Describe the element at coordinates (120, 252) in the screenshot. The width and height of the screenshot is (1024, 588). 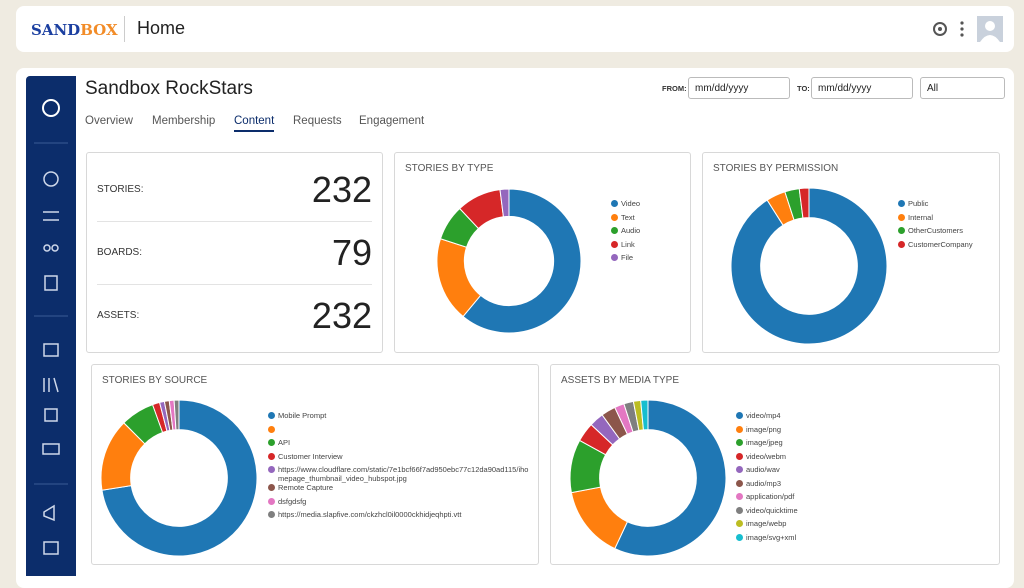
I see `stat-label: BOARDS:` at that location.